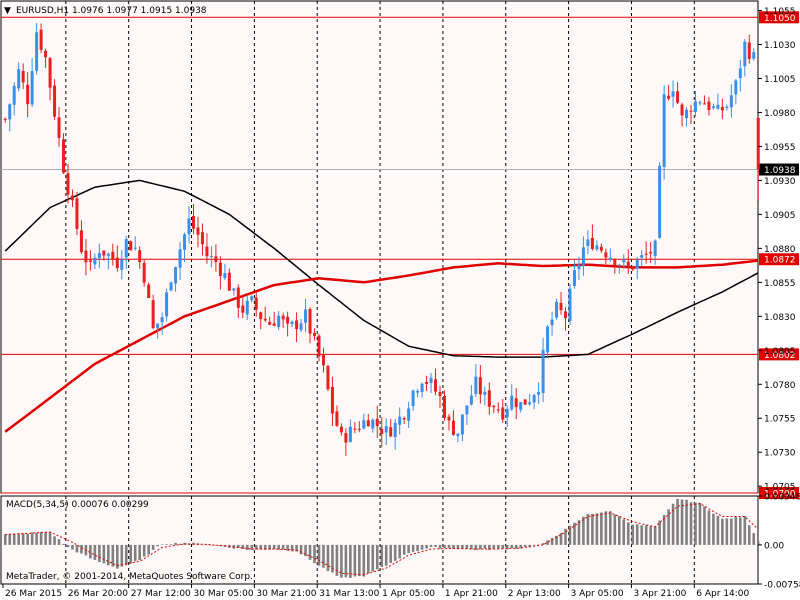 The width and height of the screenshot is (800, 600). I want to click on time-tick-label: 3 Apr 05:00, so click(597, 594).